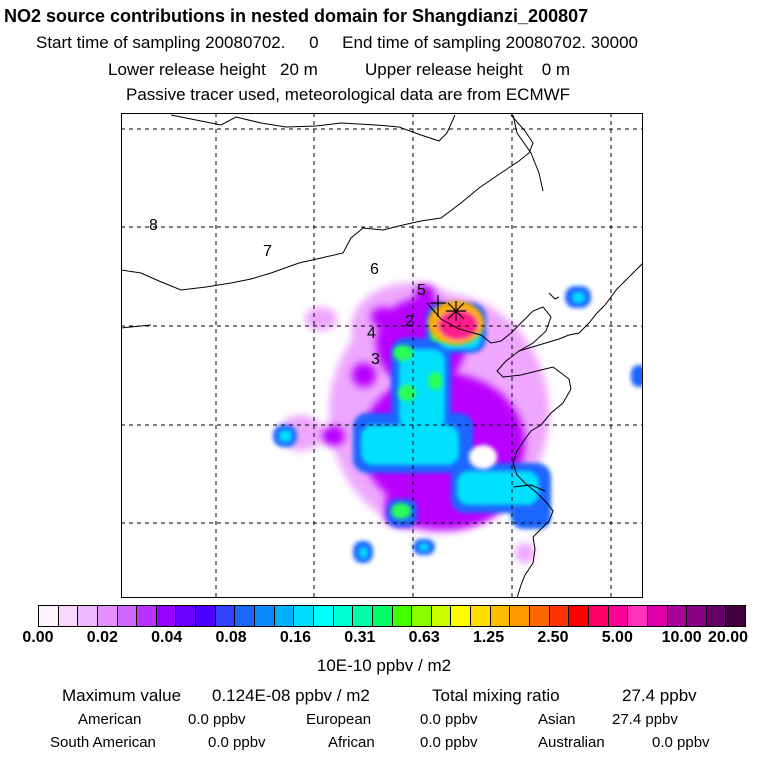 The height and width of the screenshot is (768, 768). What do you see at coordinates (645, 719) in the screenshot?
I see `region-value-asian: 27.4 ppbv` at bounding box center [645, 719].